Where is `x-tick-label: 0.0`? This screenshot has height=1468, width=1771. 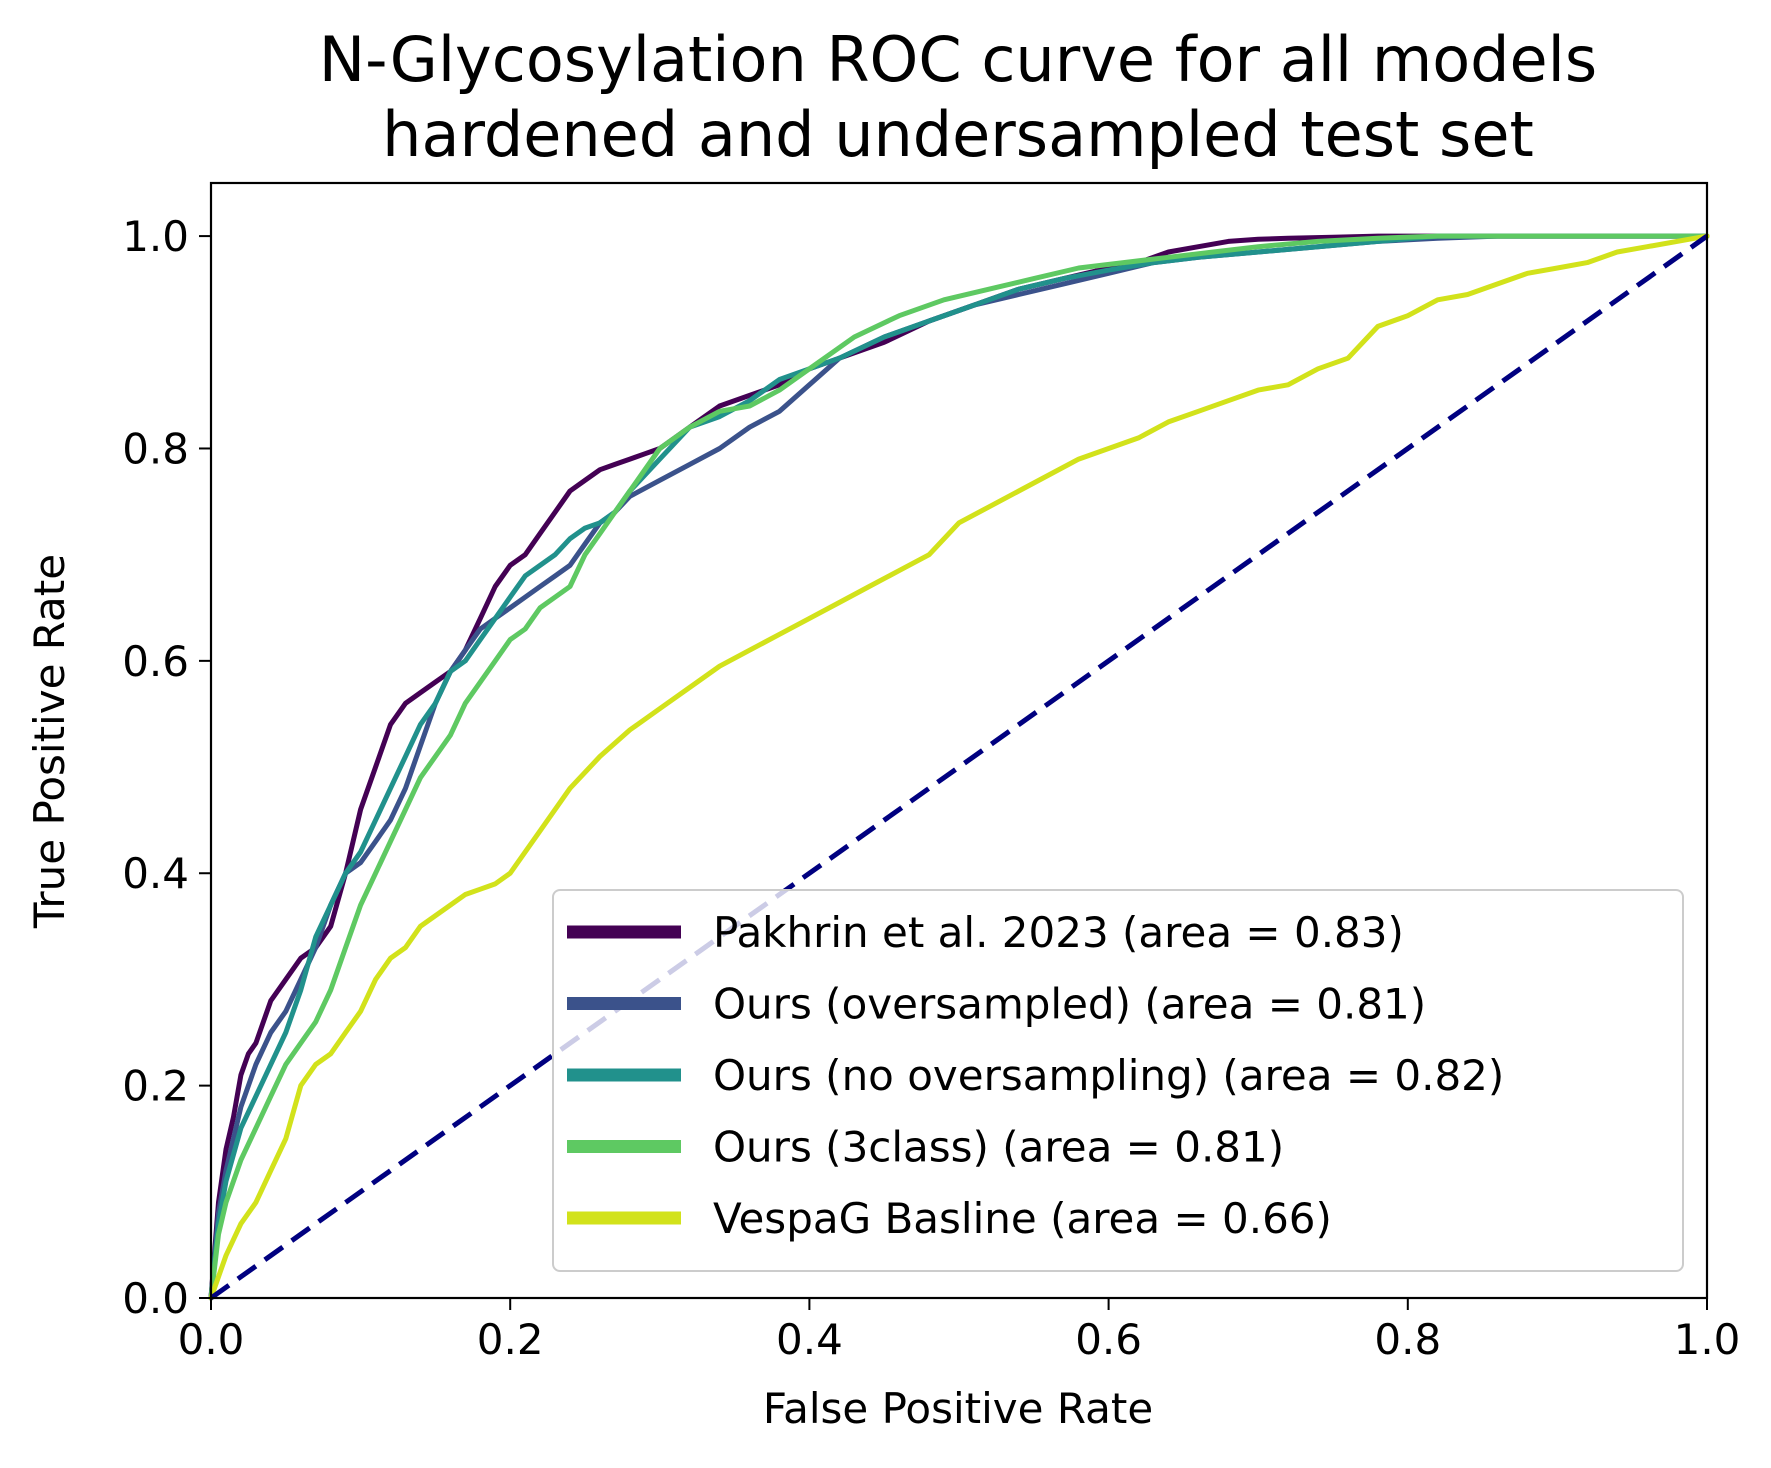 x-tick-label: 0.0 is located at coordinates (211, 1339).